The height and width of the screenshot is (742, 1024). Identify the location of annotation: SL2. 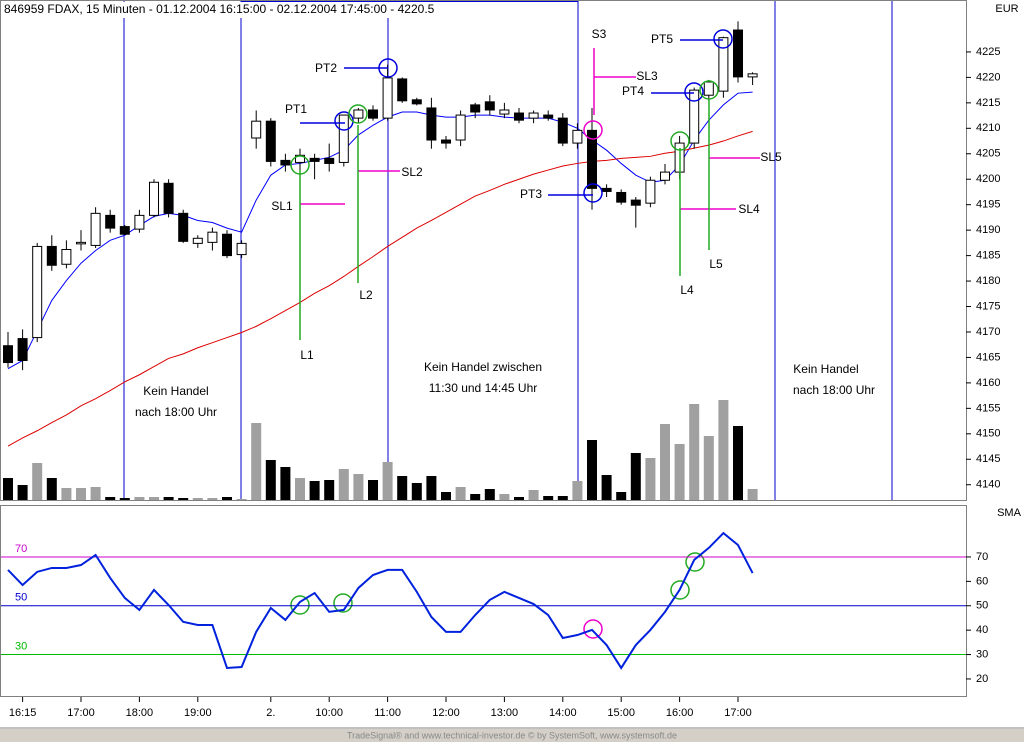
(412, 172).